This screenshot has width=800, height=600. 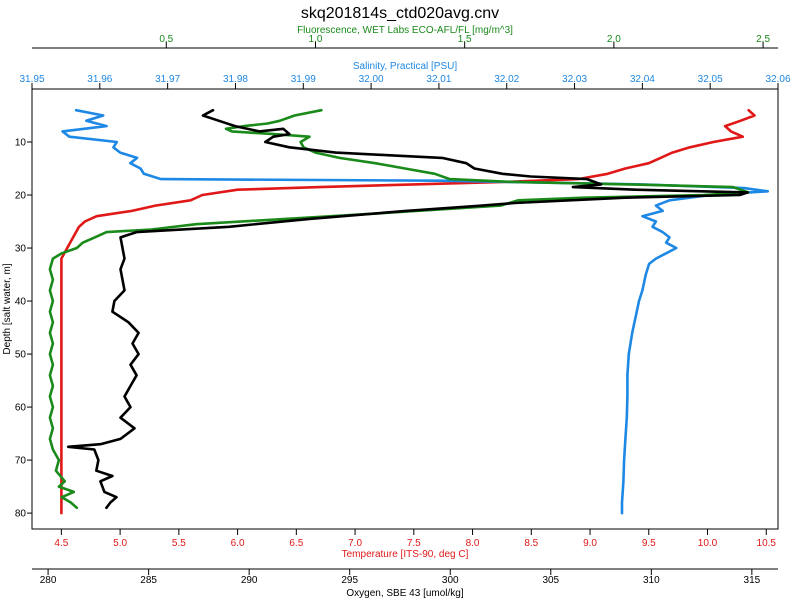 What do you see at coordinates (767, 543) in the screenshot?
I see `temperature-tick-label: 10.5` at bounding box center [767, 543].